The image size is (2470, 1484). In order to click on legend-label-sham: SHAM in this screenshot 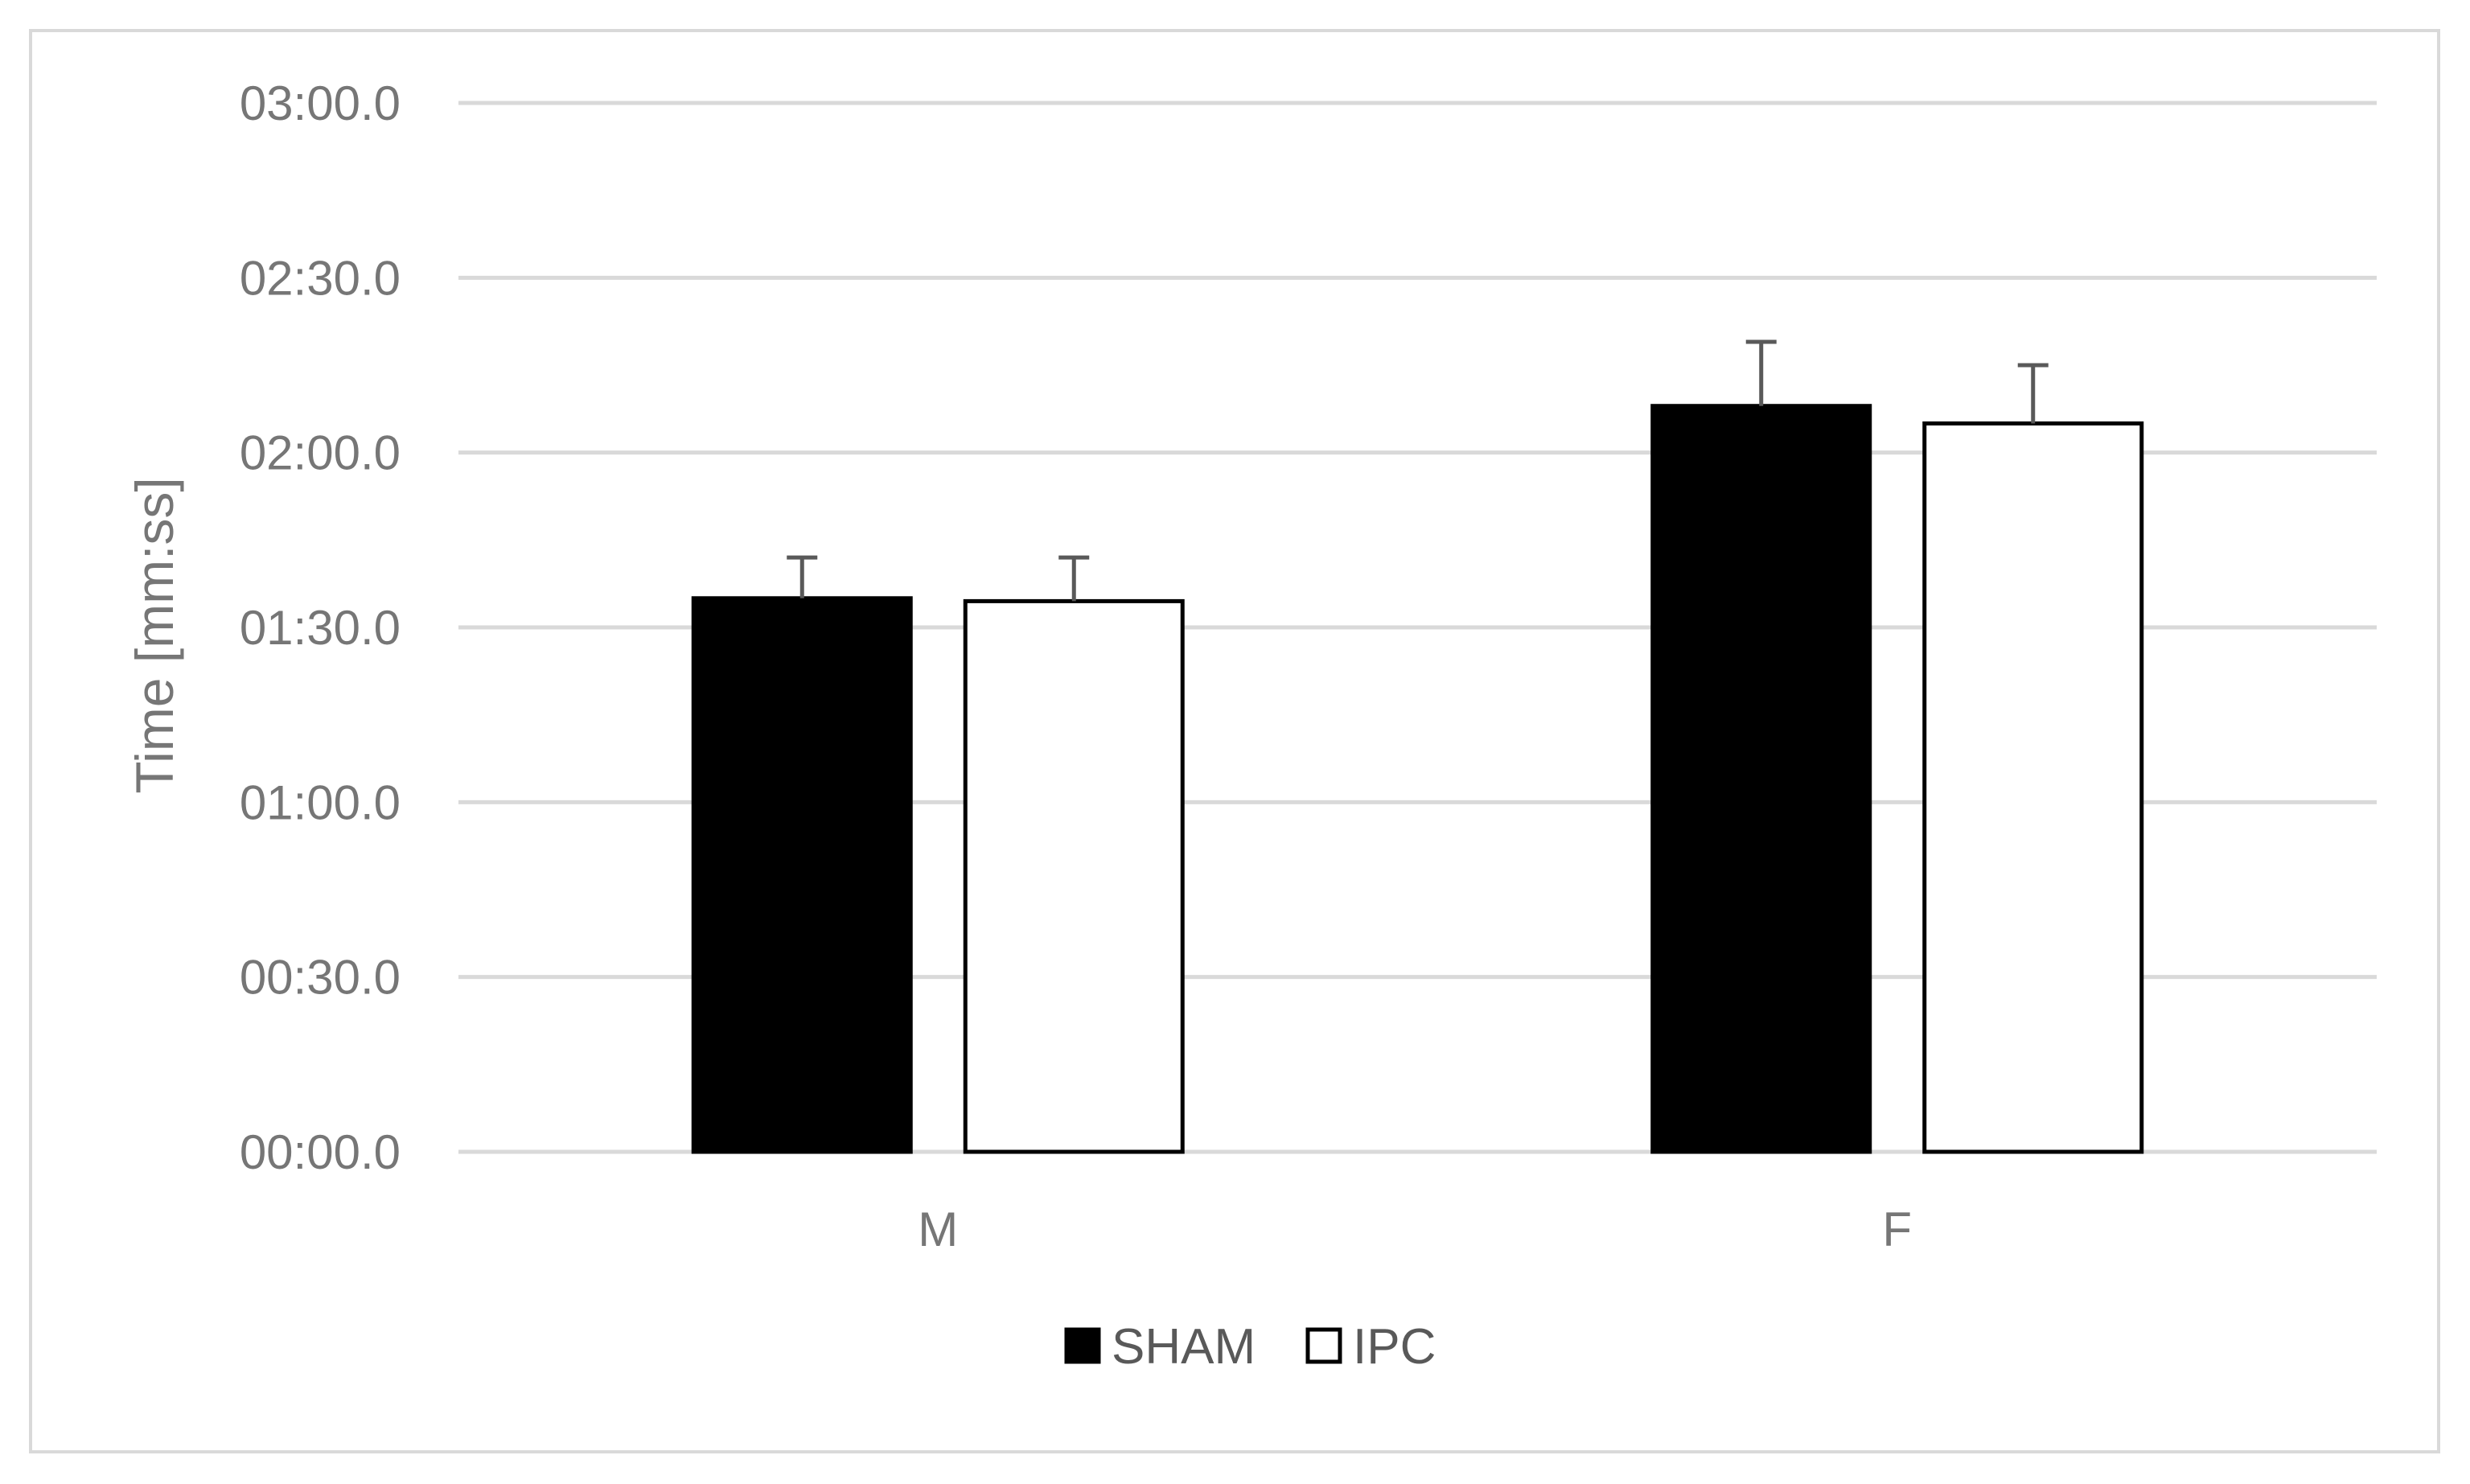, I will do `click(1184, 1347)`.